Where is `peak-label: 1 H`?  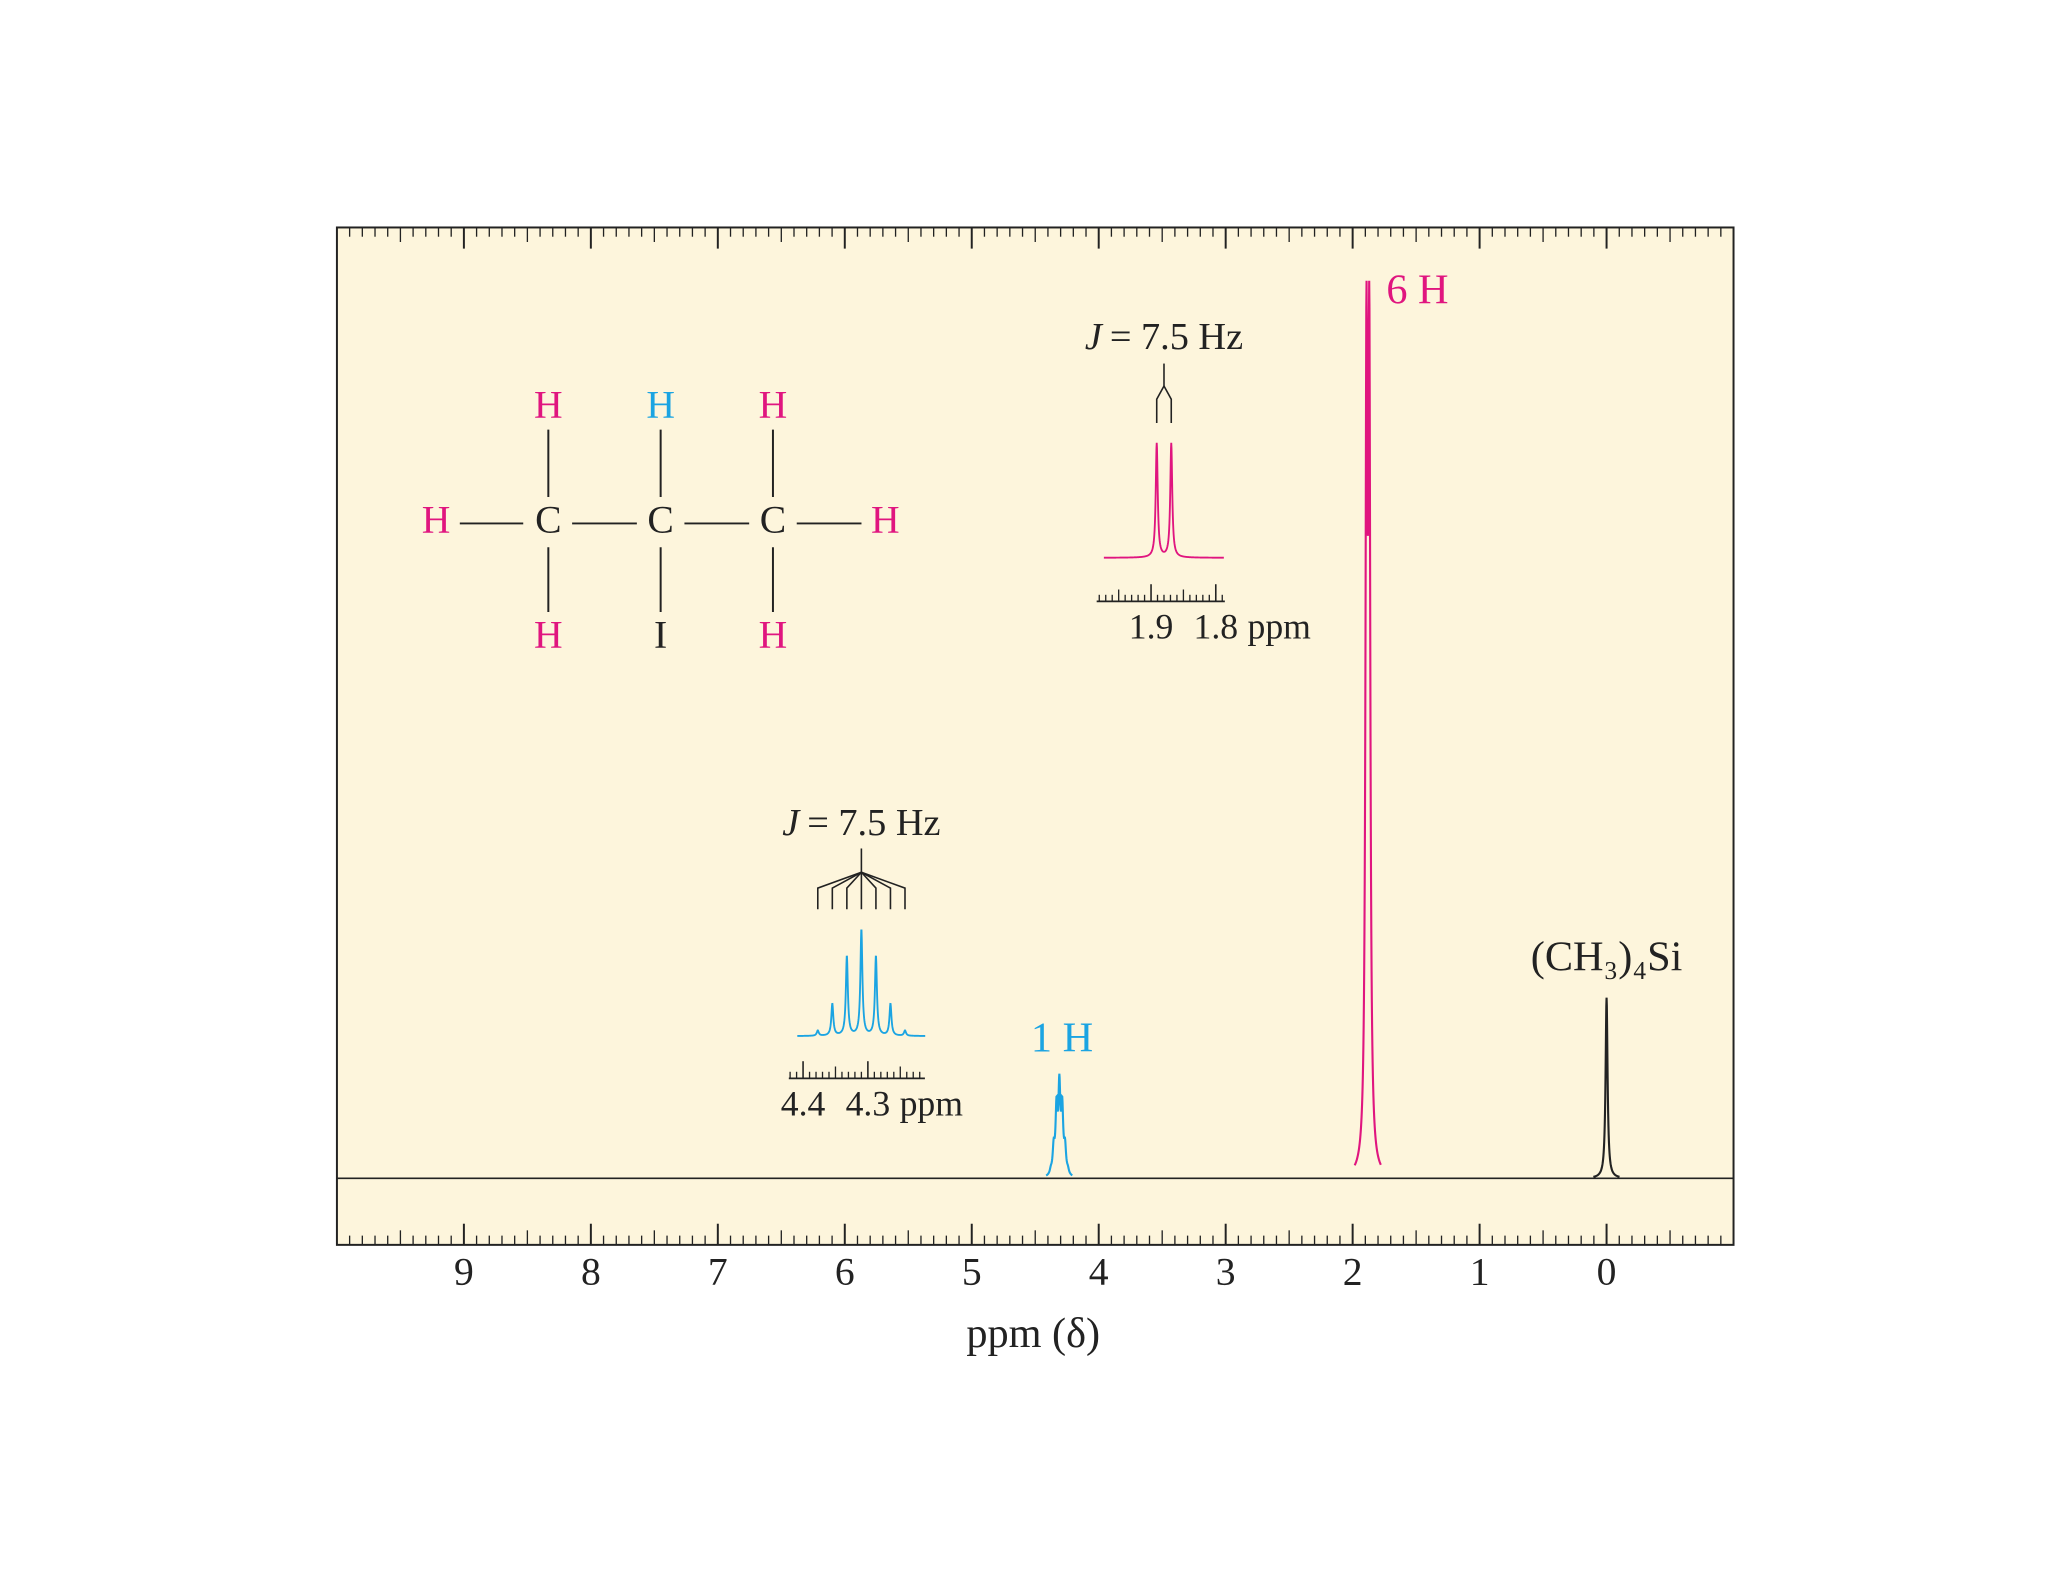
peak-label: 1 H is located at coordinates (1062, 1038).